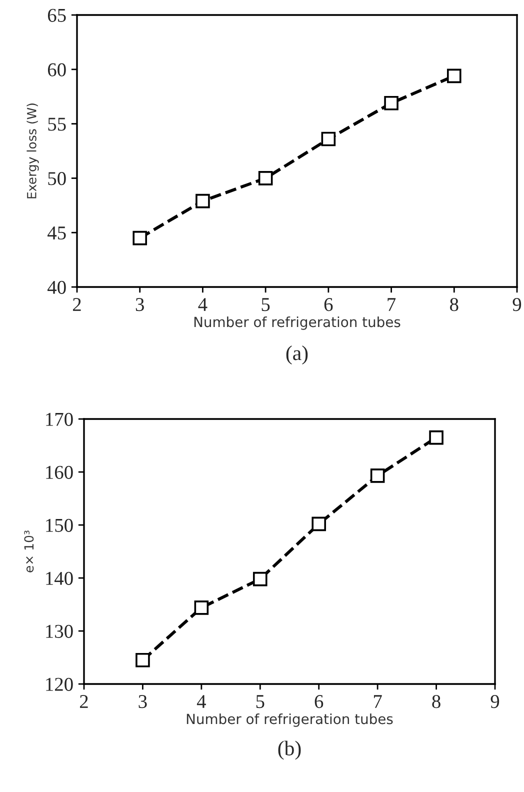 The height and width of the screenshot is (792, 524). I want to click on y-tick-label: 60, so click(57, 69).